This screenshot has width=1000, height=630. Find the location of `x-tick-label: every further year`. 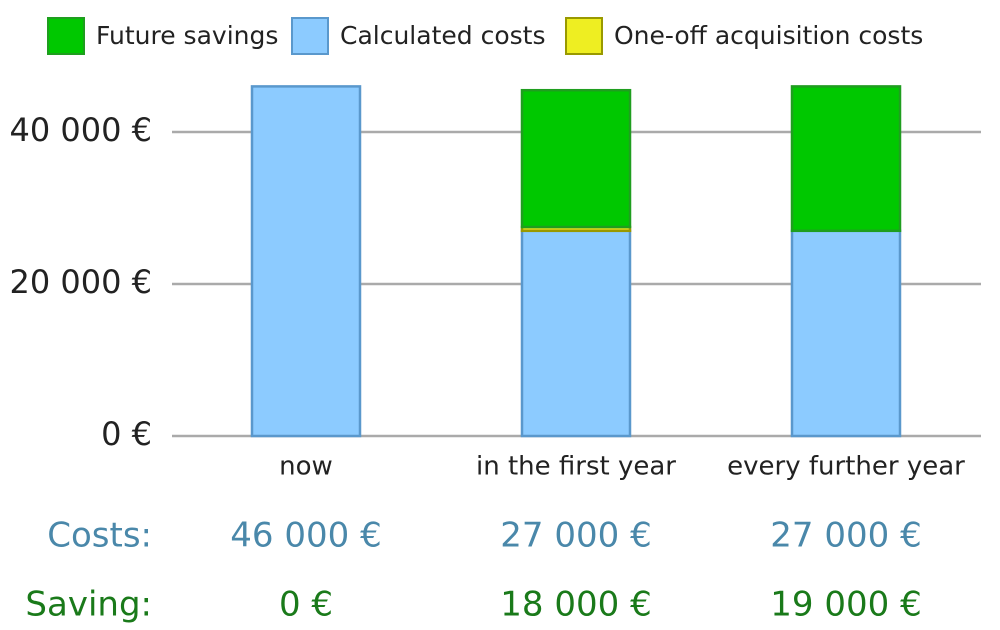

x-tick-label: every further year is located at coordinates (846, 467).